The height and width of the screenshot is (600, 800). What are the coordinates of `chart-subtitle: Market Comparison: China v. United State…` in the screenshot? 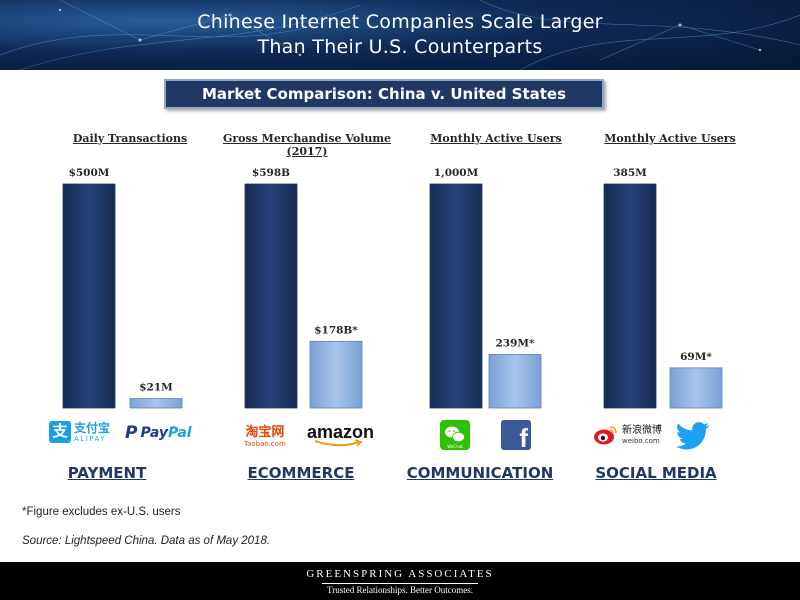 It's located at (384, 94).